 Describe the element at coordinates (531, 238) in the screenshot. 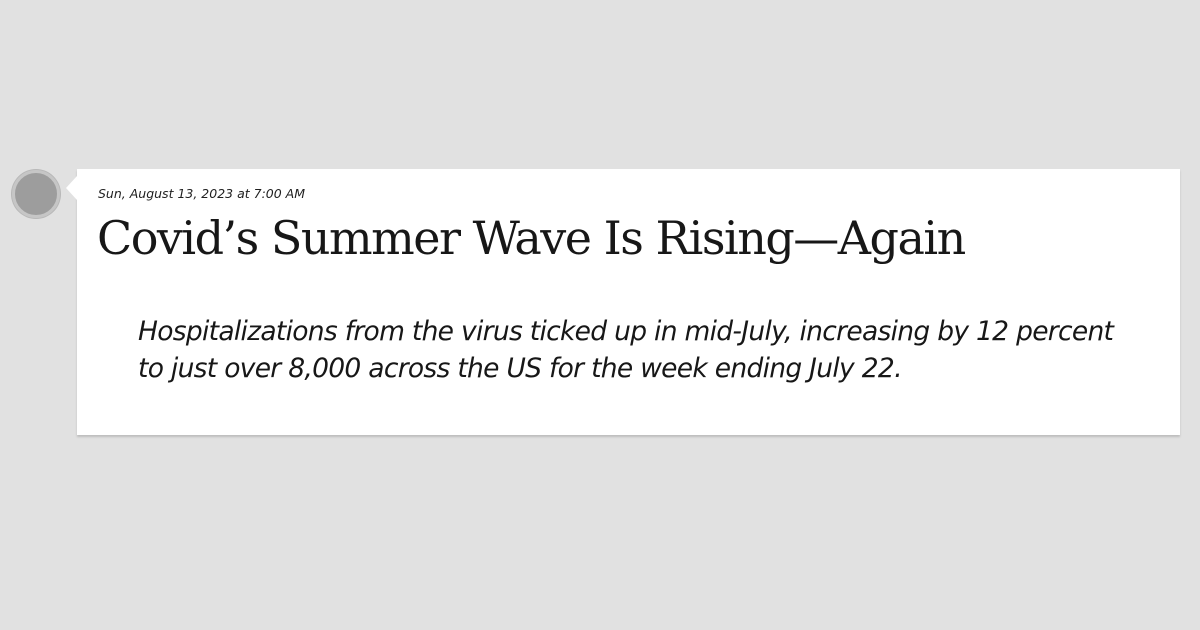

I see `post-headline: Covid’s Summer Wave Is Rising—Again` at that location.